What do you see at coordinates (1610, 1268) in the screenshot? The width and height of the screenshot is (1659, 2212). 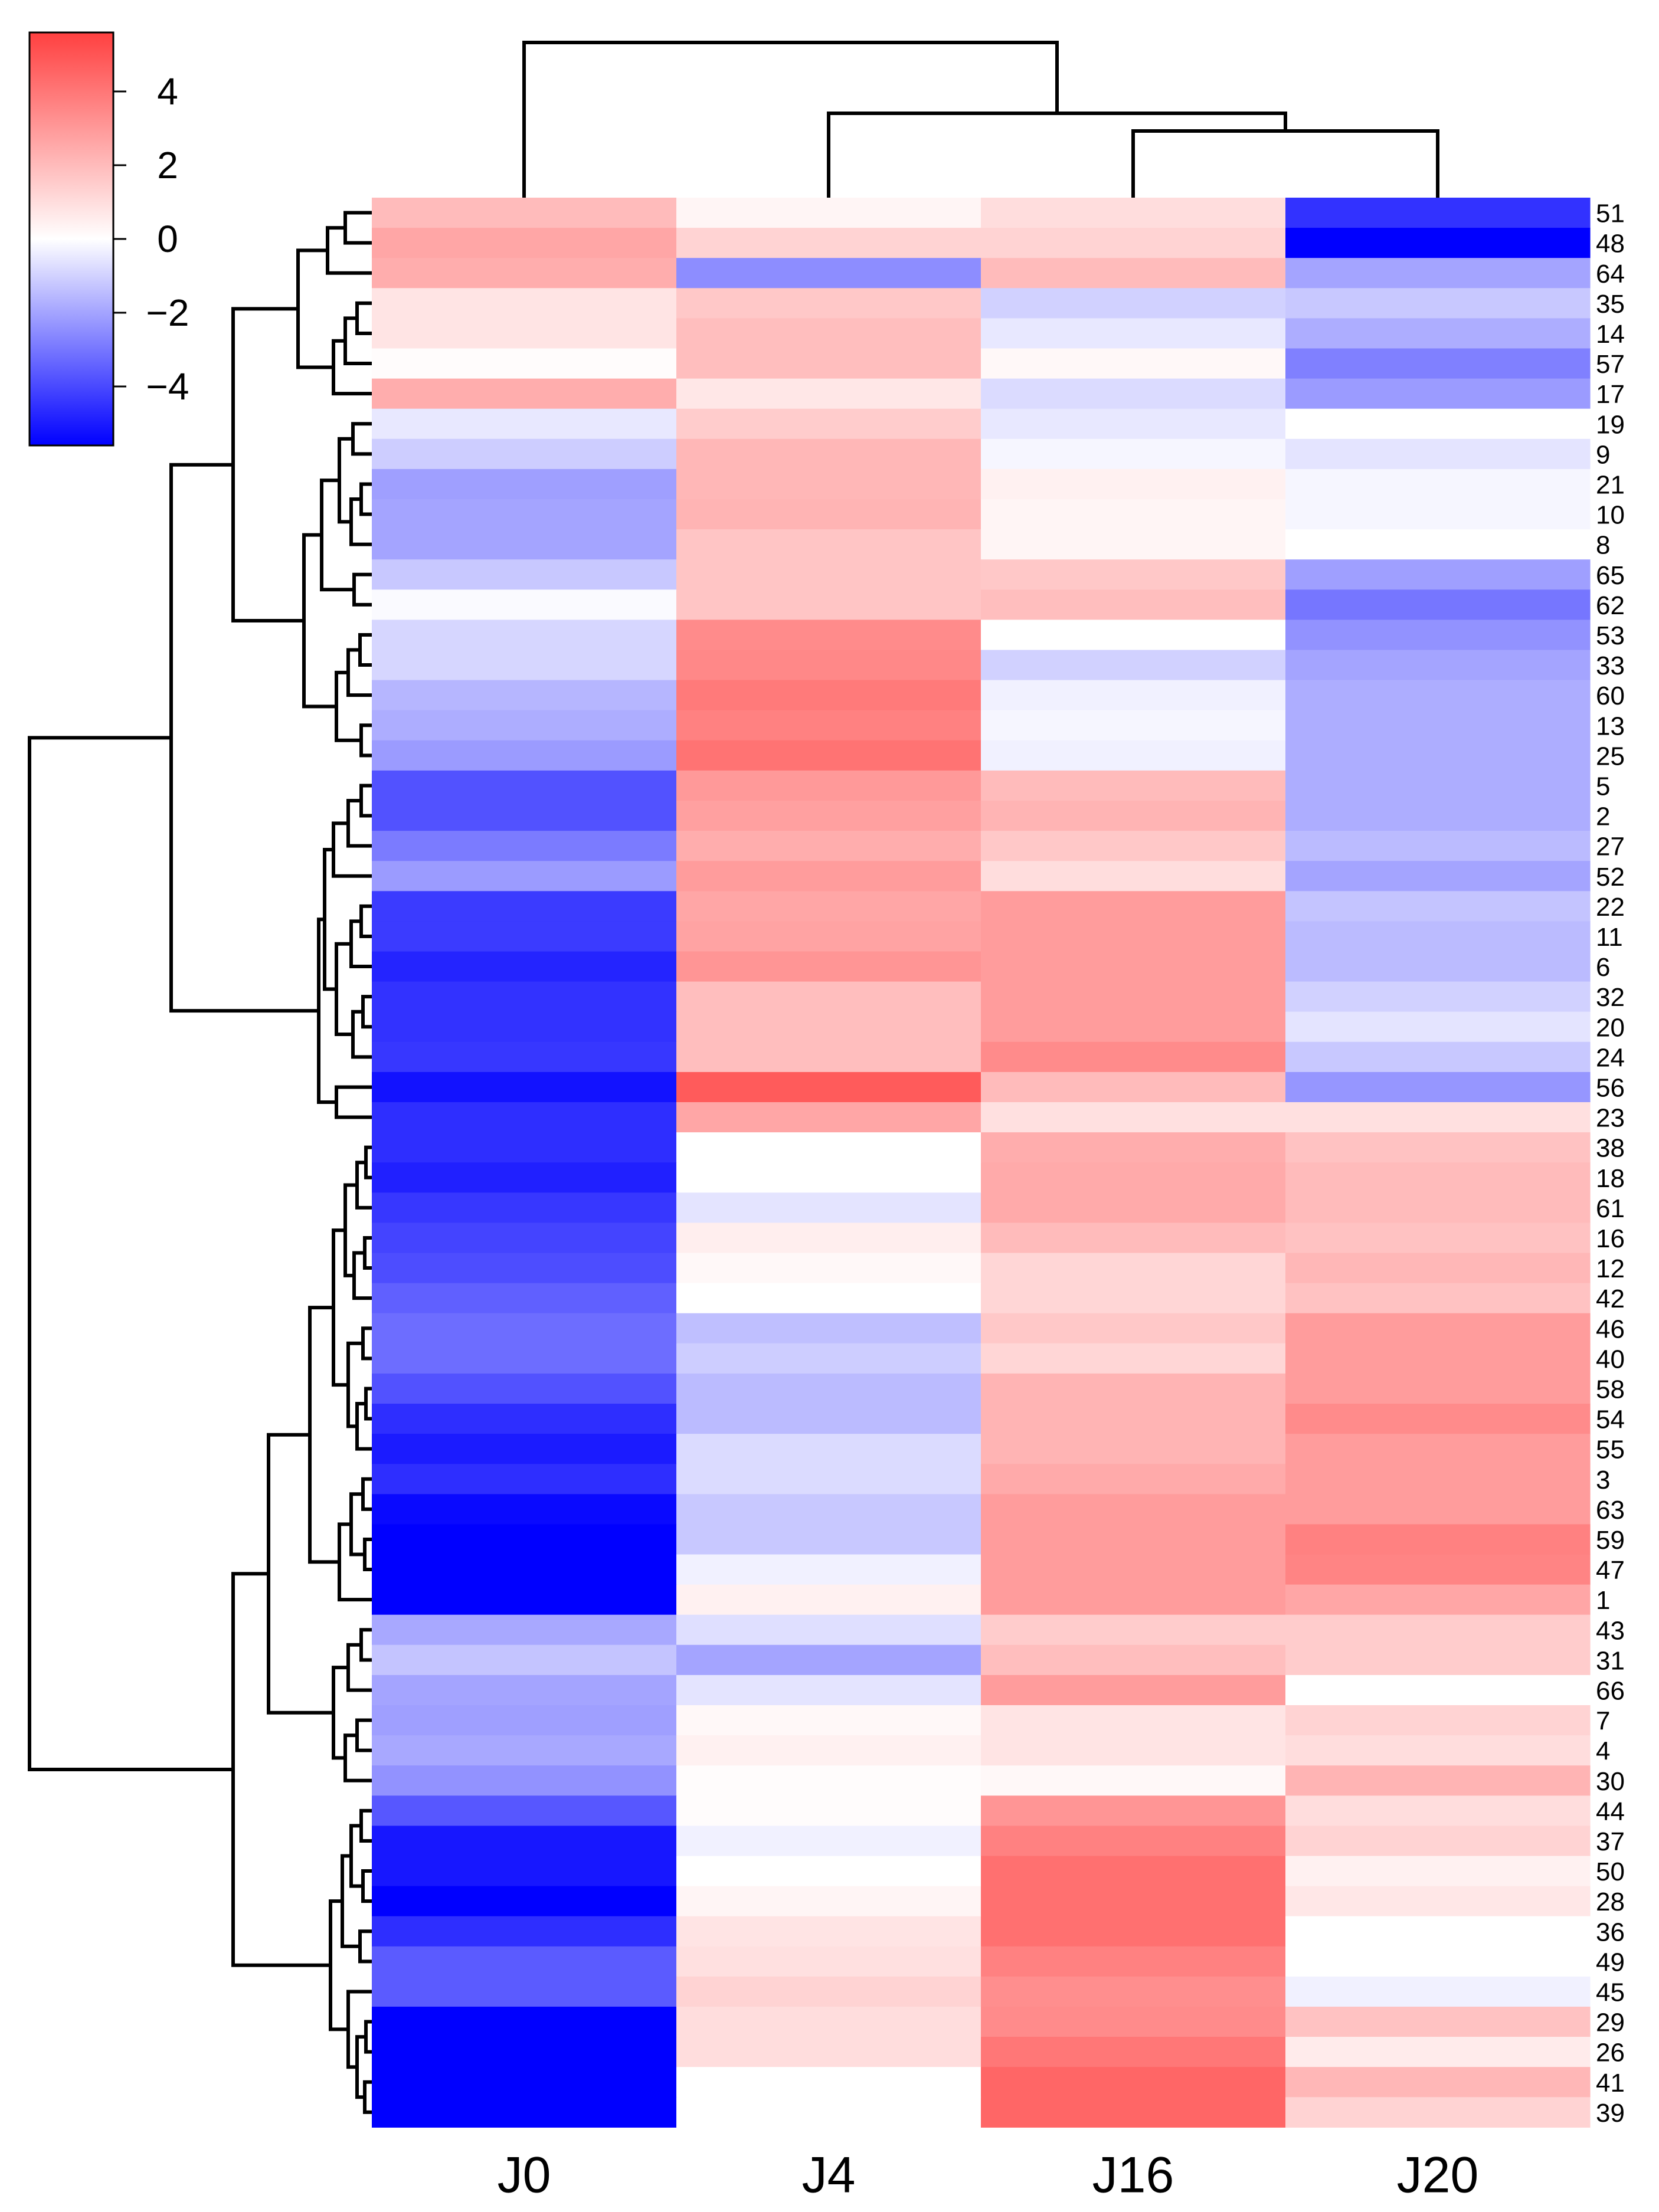 I see `row-label: 12` at bounding box center [1610, 1268].